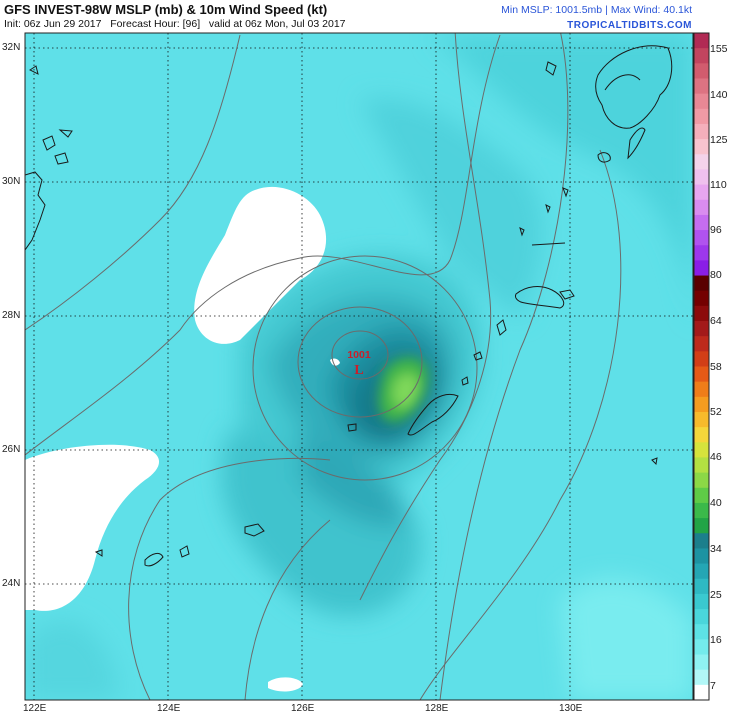  What do you see at coordinates (716, 321) in the screenshot?
I see `cbar-label-64: 64` at bounding box center [716, 321].